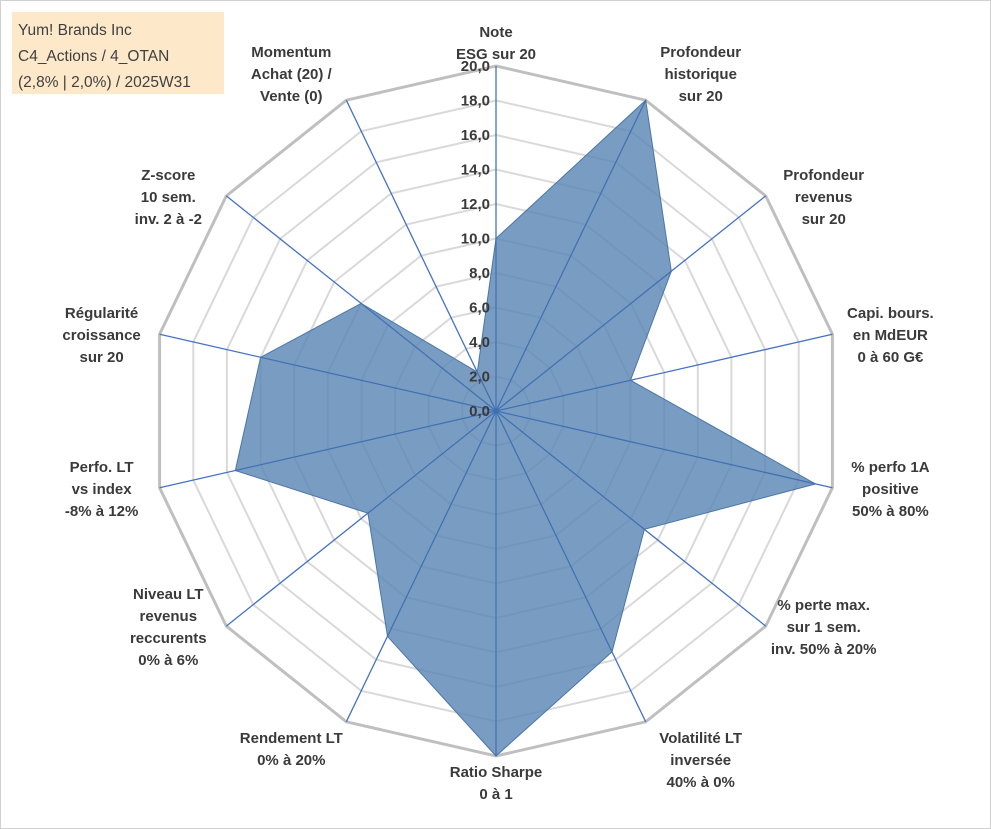 The image size is (991, 829). What do you see at coordinates (824, 649) in the screenshot?
I see `axis-label-line: inv. 50% à 20%` at bounding box center [824, 649].